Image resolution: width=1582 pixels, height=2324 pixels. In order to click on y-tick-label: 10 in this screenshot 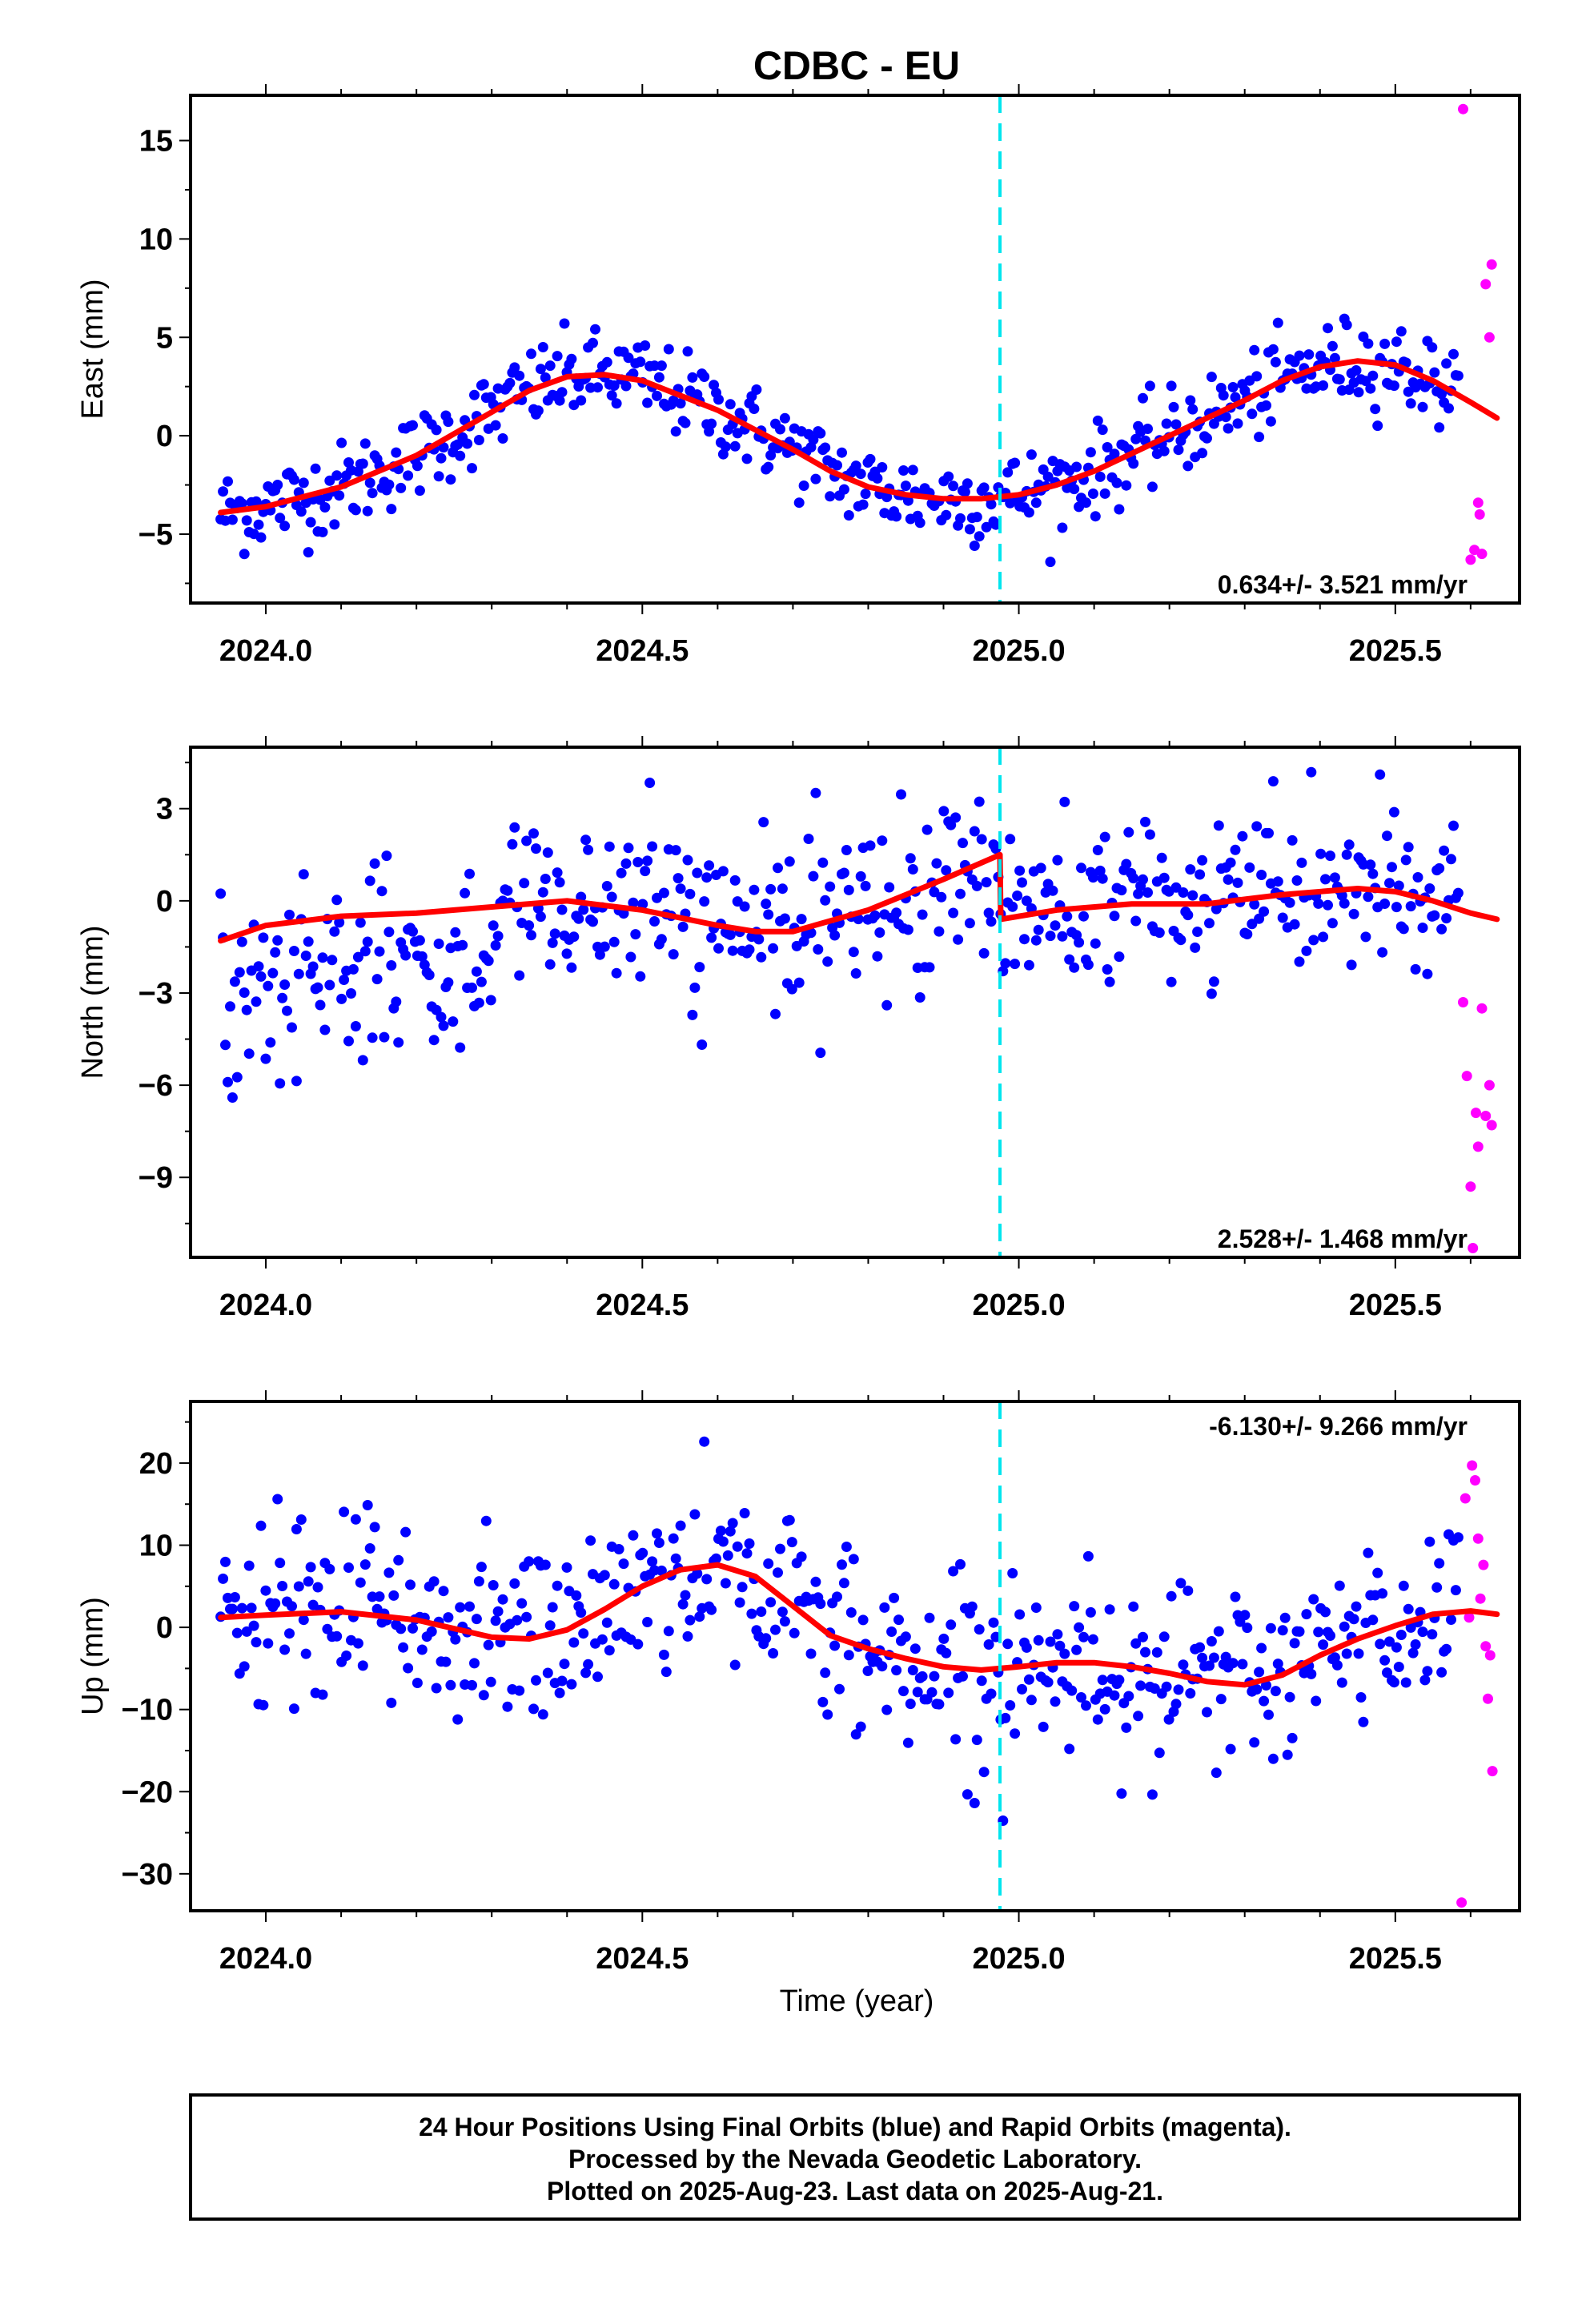, I will do `click(156, 239)`.